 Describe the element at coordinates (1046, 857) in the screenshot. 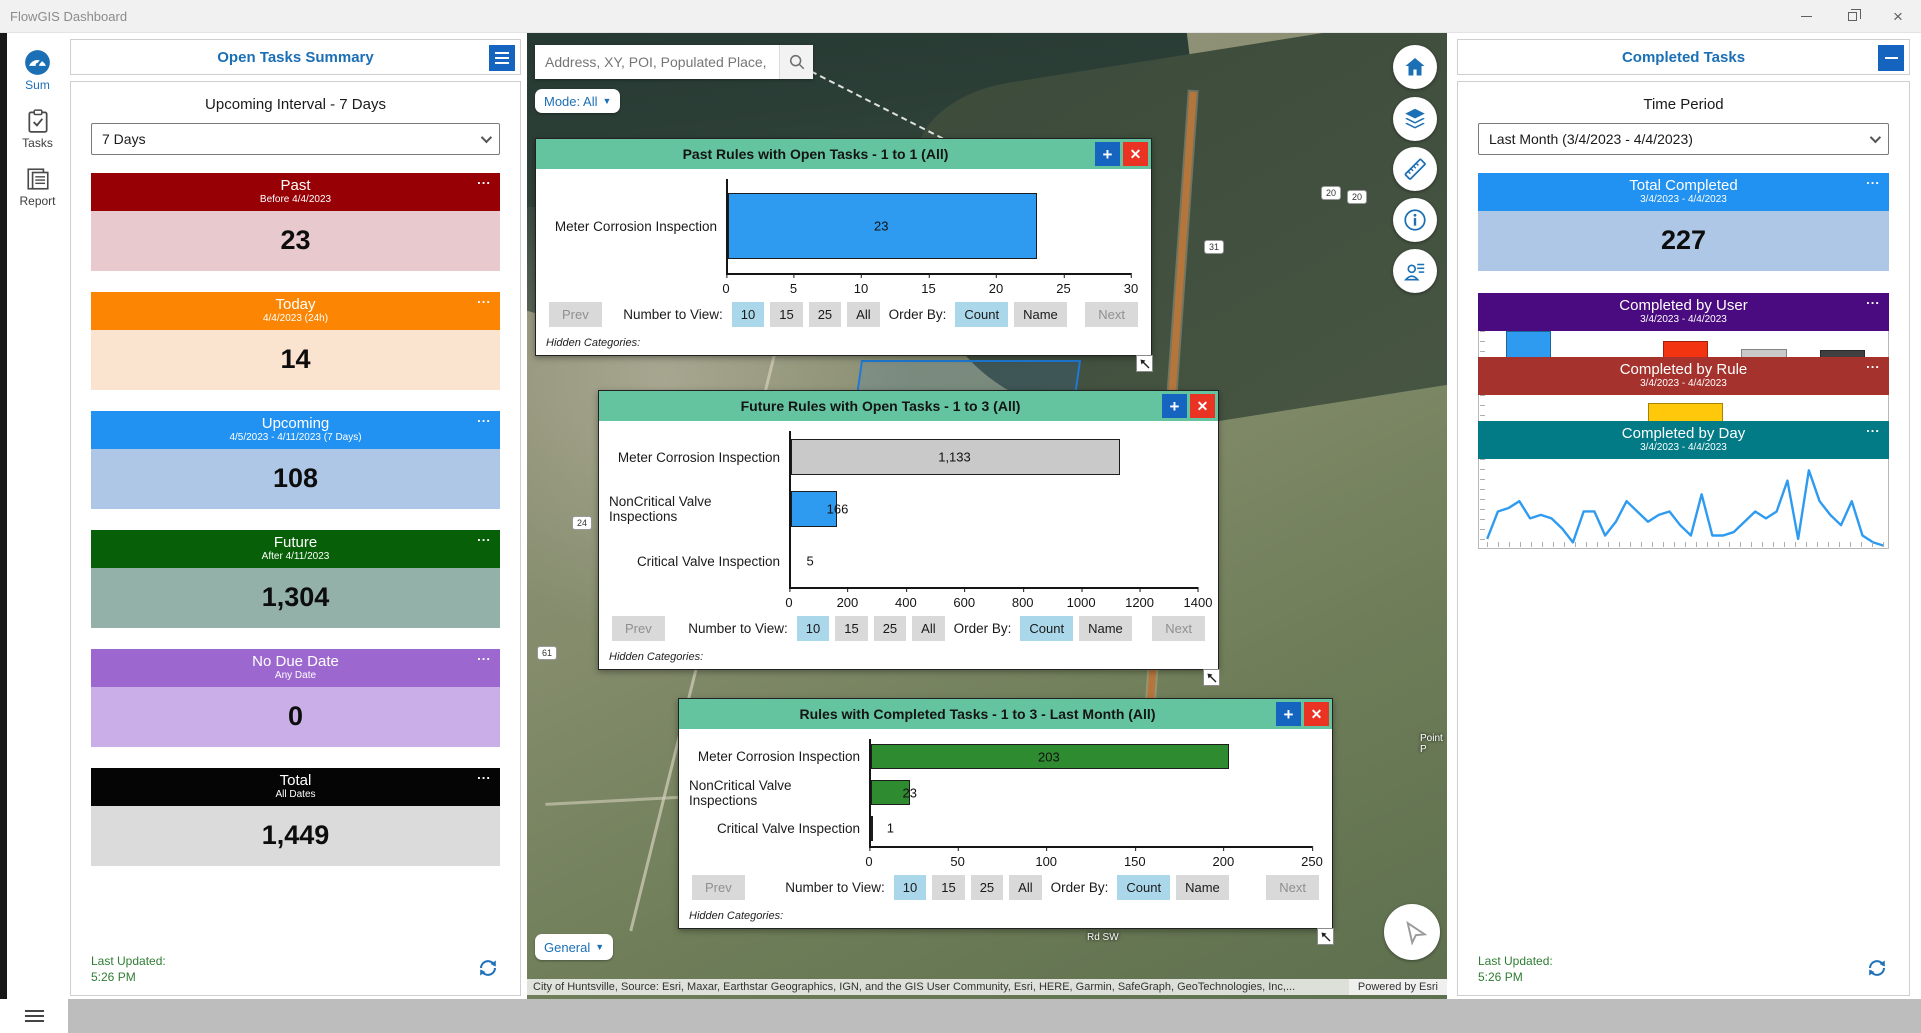

I see `axis-tick-label: 100` at that location.